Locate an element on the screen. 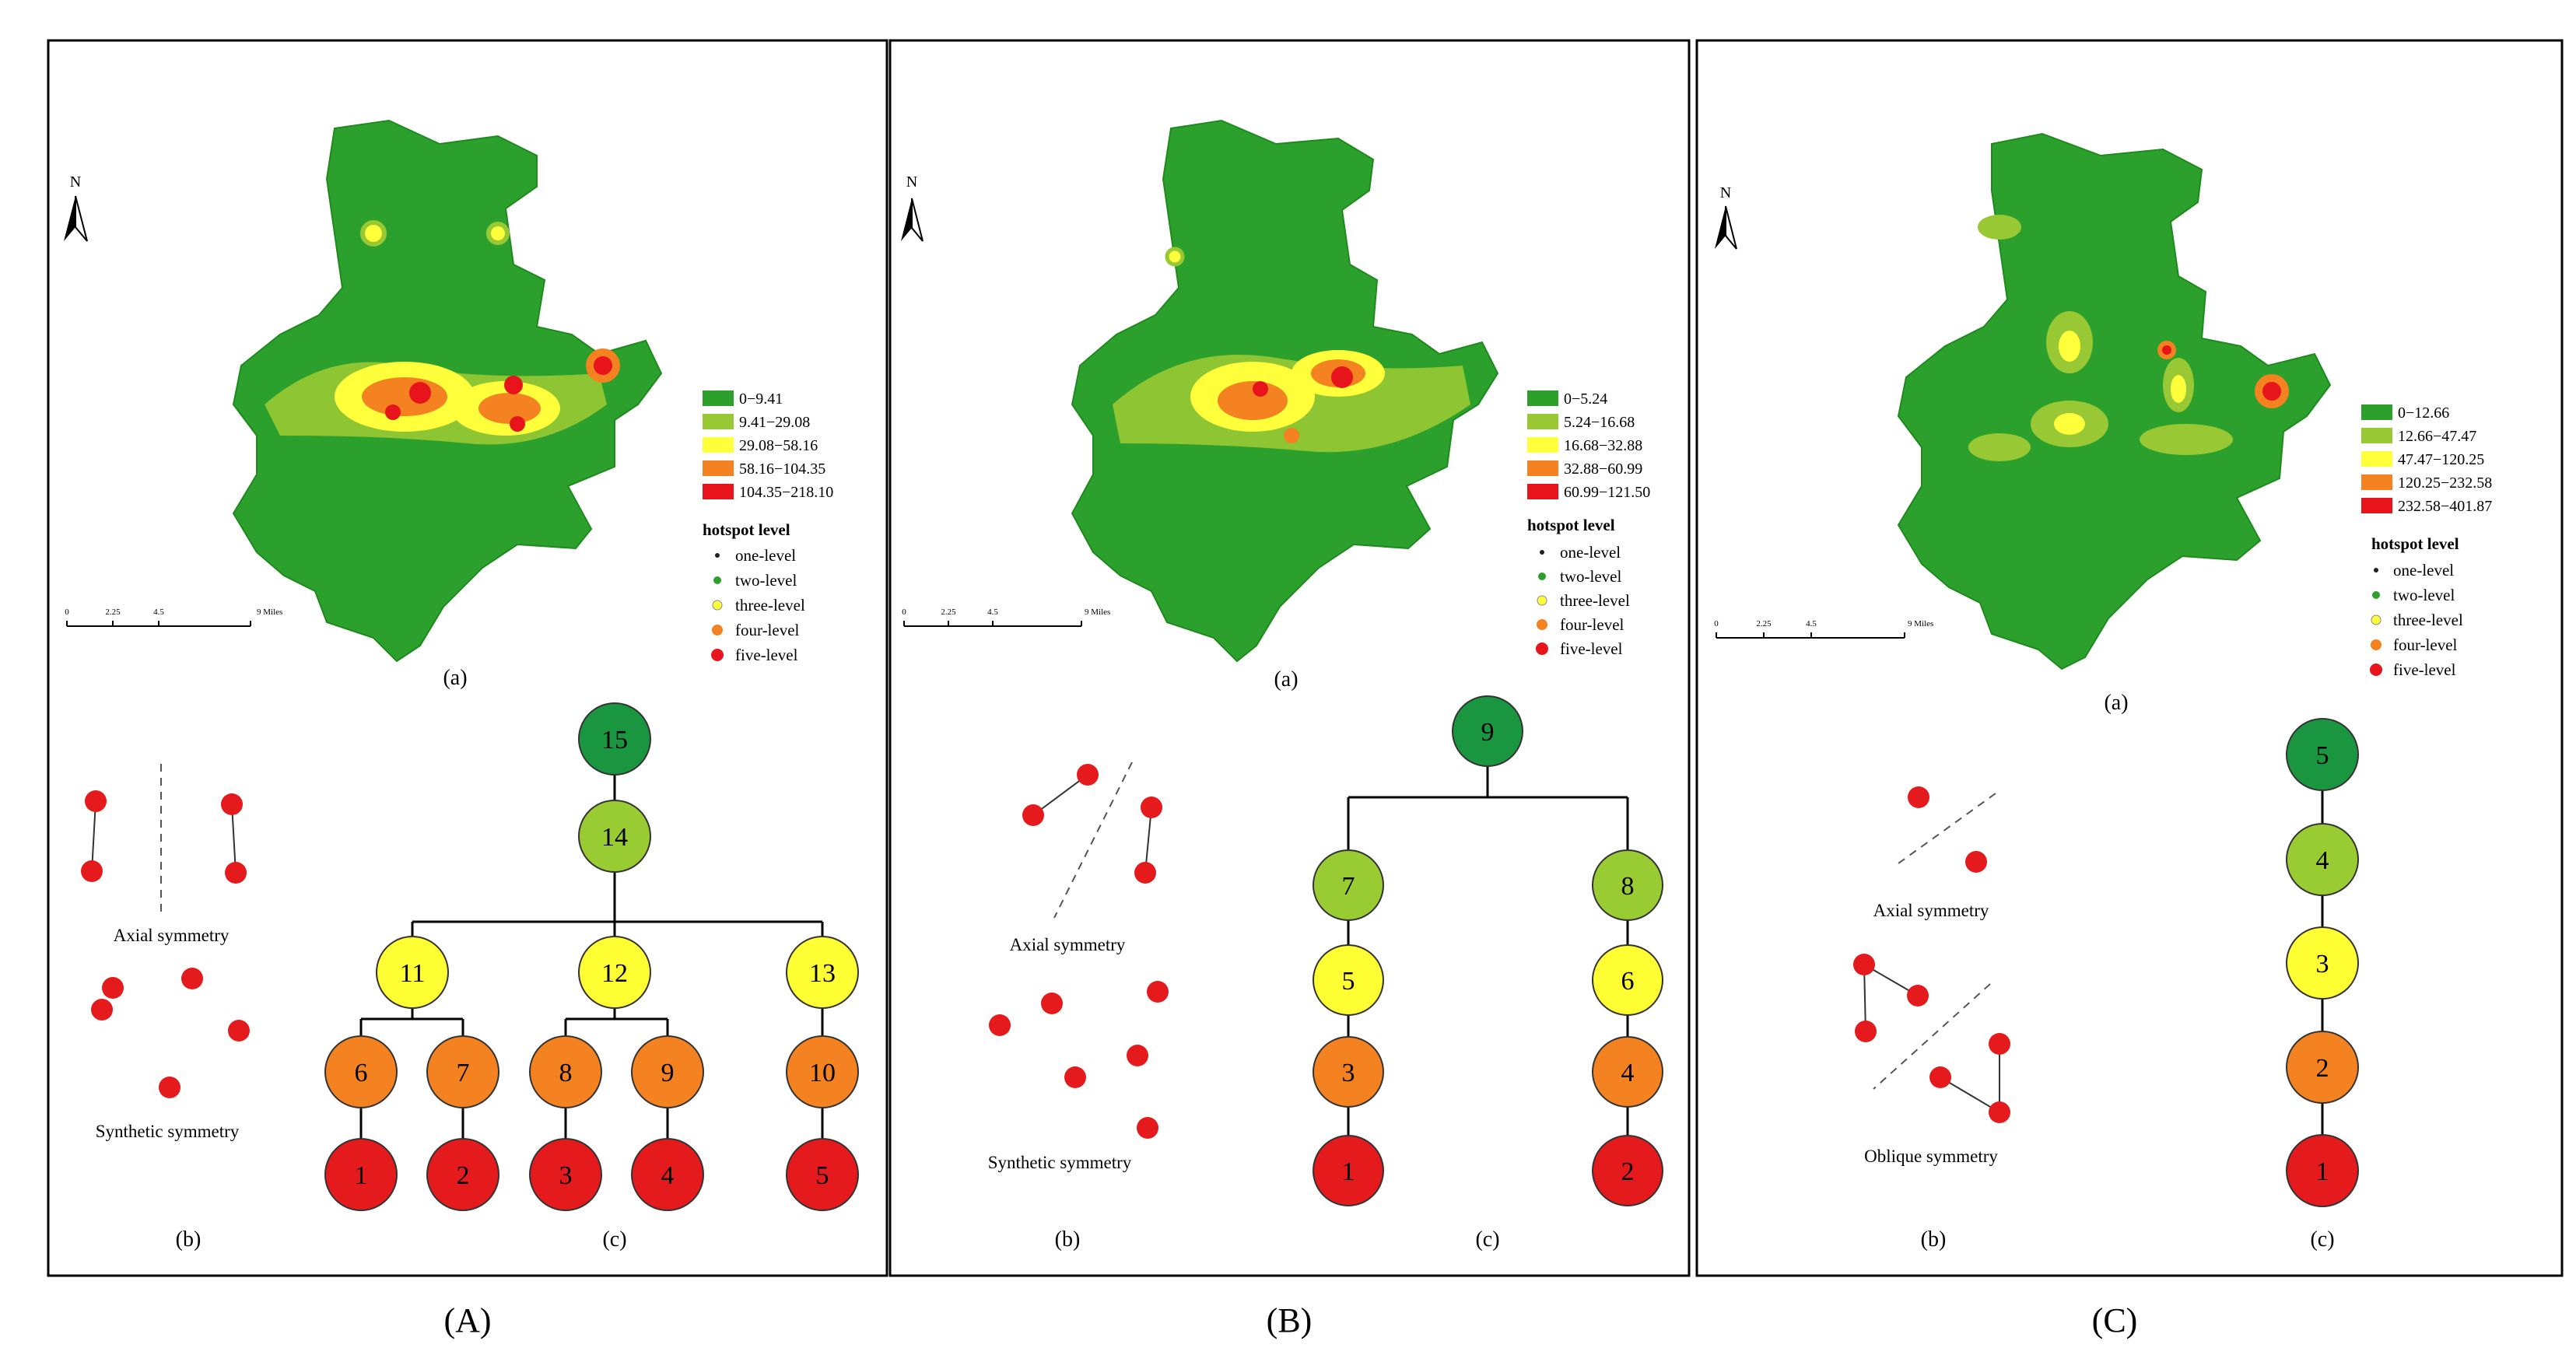  tree-node: 12 is located at coordinates (614, 972).